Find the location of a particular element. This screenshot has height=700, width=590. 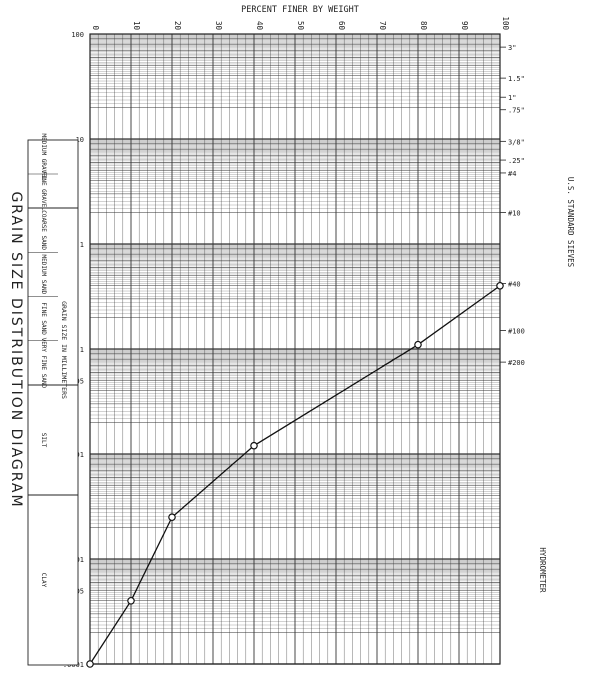

x-tick-label: 80 is located at coordinates (423, 26).